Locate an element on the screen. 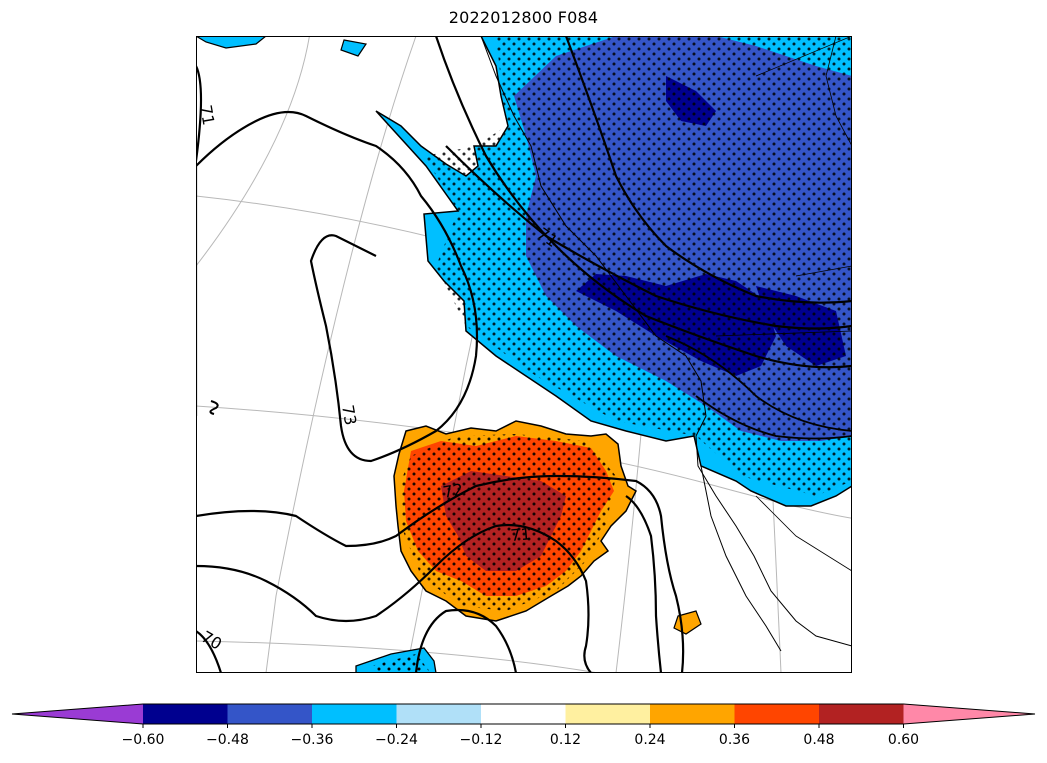  anomaly-band-minus-0.24-west is located at coordinates (231, 42).